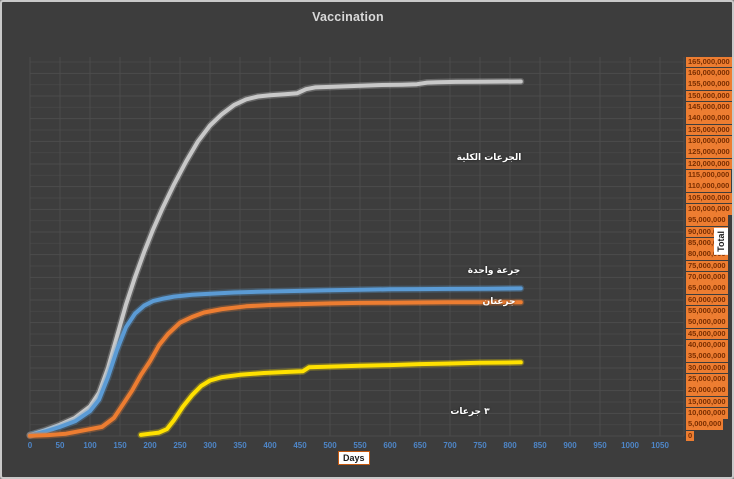  Describe the element at coordinates (707, 356) in the screenshot. I see `y-tick-label: 35,000,000` at that location.